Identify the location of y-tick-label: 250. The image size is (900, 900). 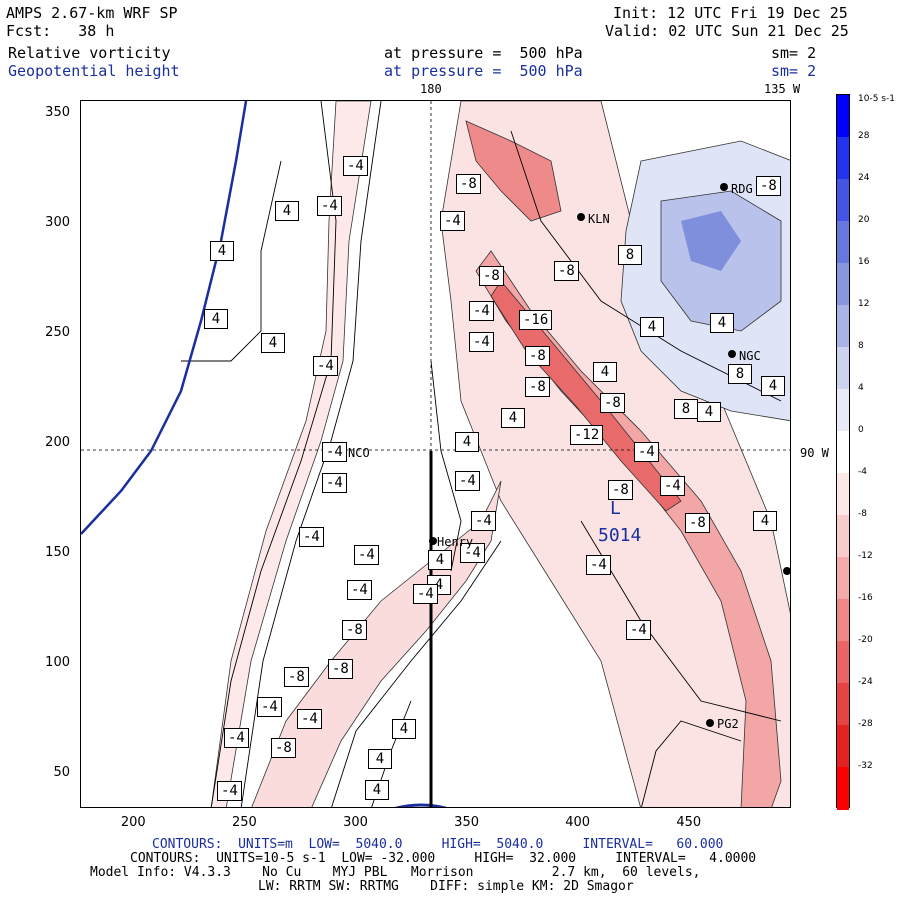
(57, 333).